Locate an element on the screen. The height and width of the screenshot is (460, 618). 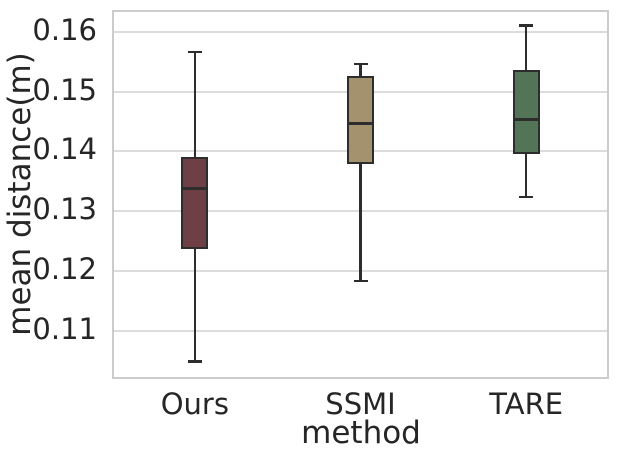
median-line-ours is located at coordinates (195, 189).